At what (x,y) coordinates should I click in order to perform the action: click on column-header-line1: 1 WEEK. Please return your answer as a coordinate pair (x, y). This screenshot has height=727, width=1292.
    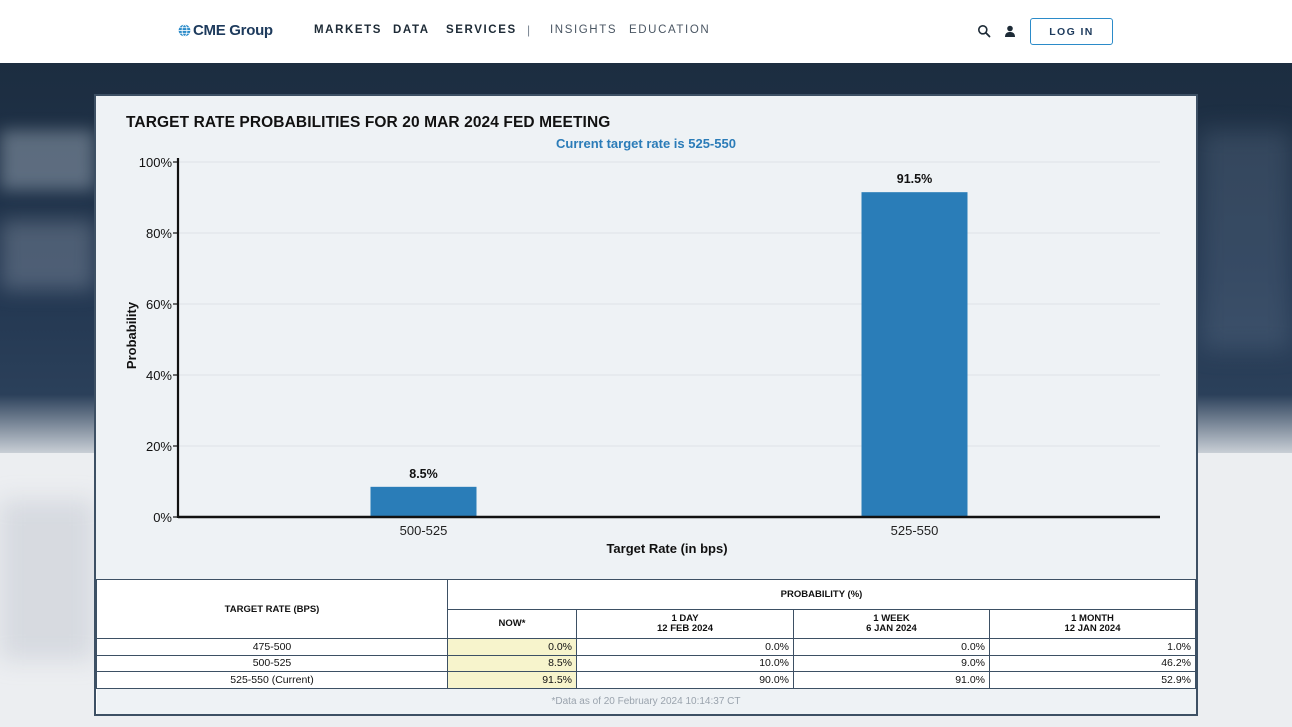
    Looking at the image, I should click on (891, 619).